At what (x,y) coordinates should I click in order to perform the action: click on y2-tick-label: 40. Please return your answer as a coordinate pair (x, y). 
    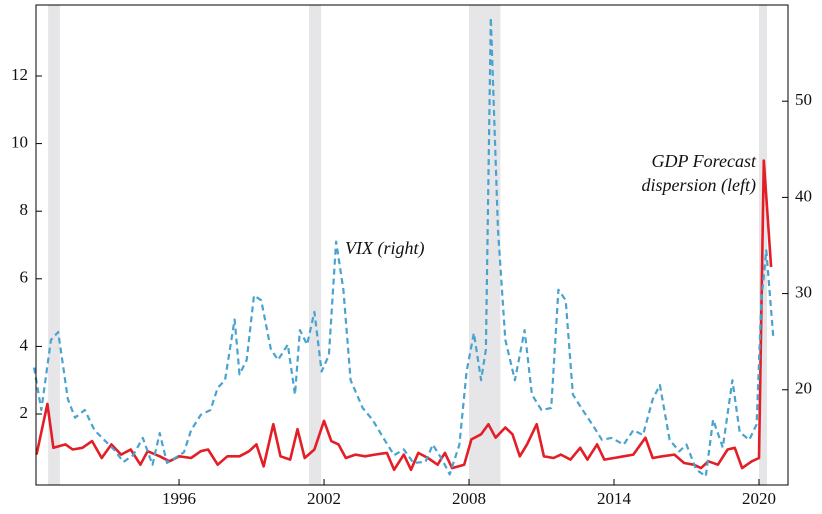
    Looking at the image, I should click on (803, 195).